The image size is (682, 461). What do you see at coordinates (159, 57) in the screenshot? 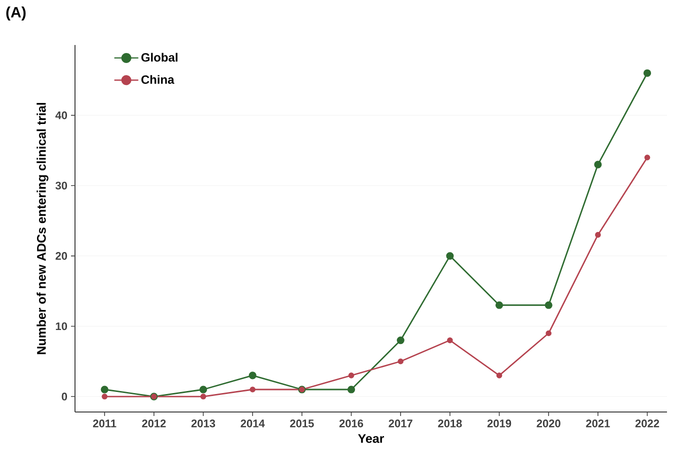
I see `legend-label: Global` at bounding box center [159, 57].